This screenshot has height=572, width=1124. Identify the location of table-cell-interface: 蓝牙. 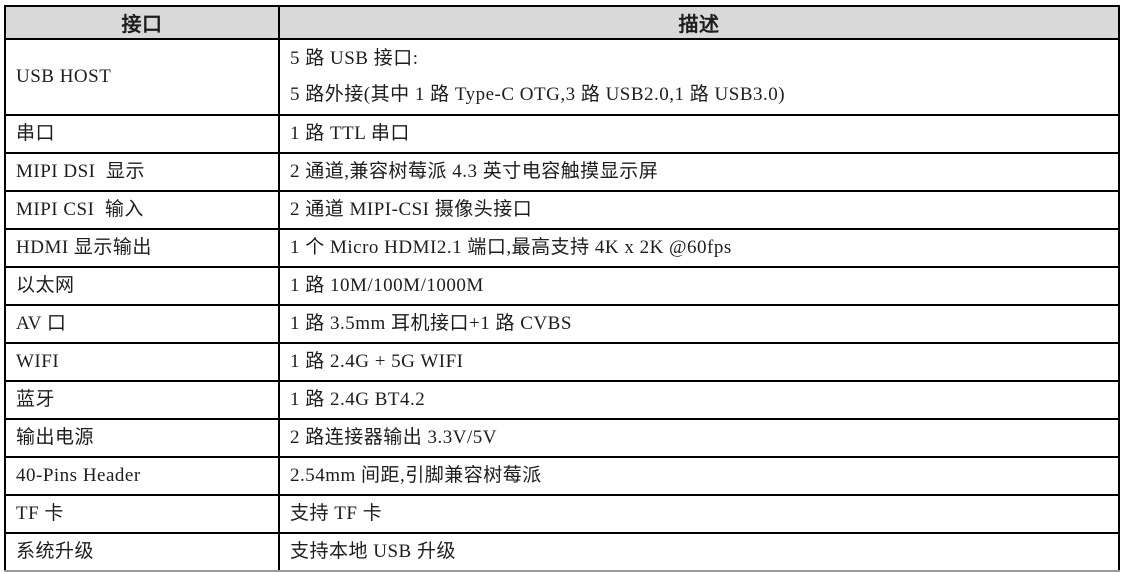
(142, 400).